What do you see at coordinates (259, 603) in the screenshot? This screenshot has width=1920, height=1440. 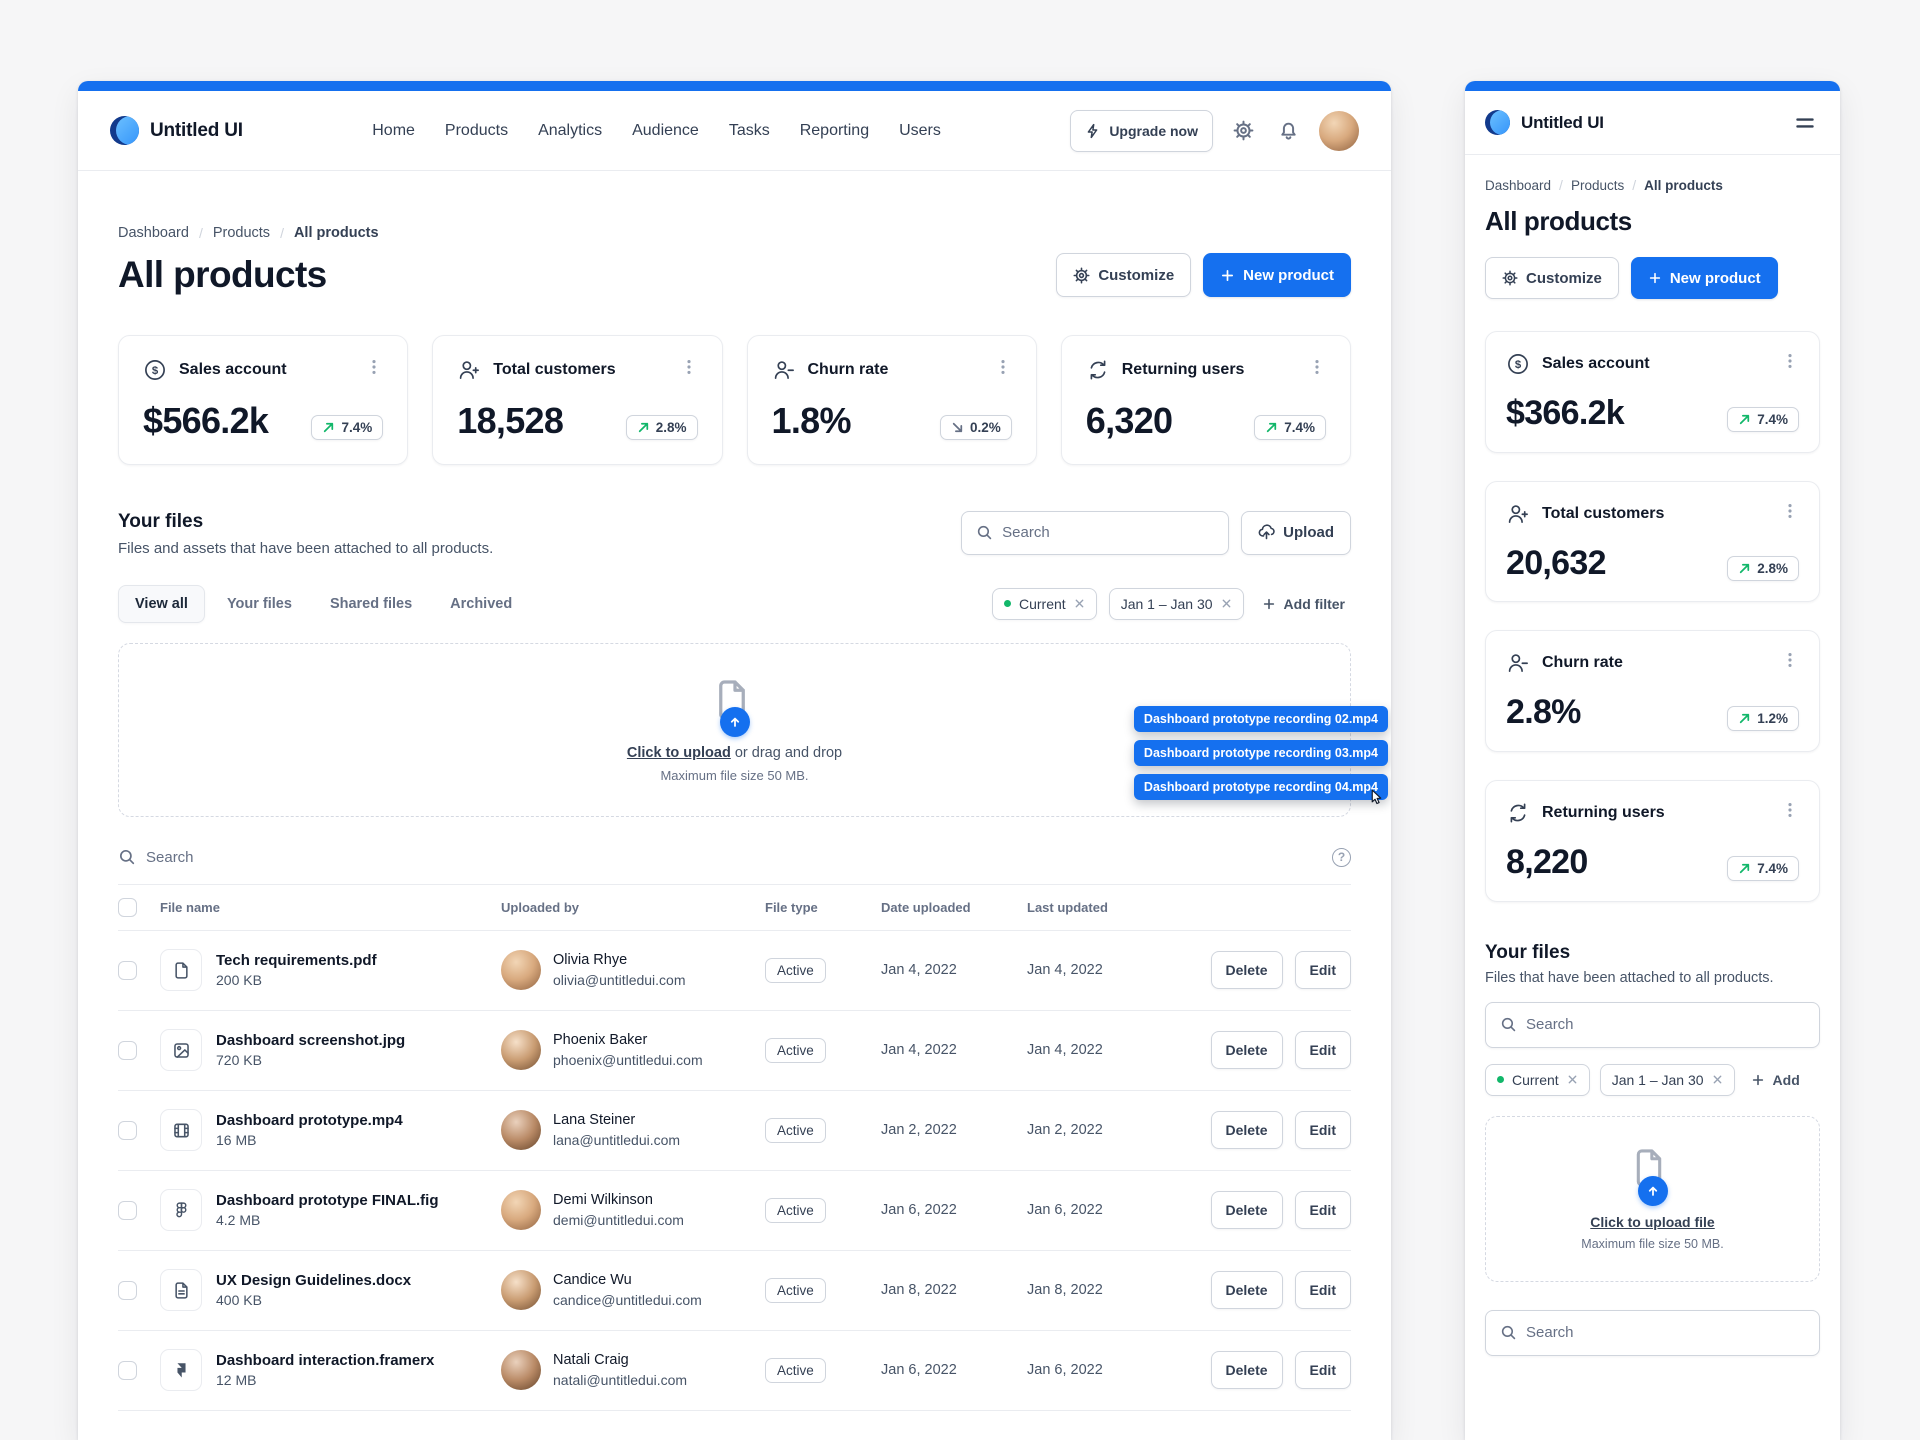 I see `tab-your-files: Your files` at bounding box center [259, 603].